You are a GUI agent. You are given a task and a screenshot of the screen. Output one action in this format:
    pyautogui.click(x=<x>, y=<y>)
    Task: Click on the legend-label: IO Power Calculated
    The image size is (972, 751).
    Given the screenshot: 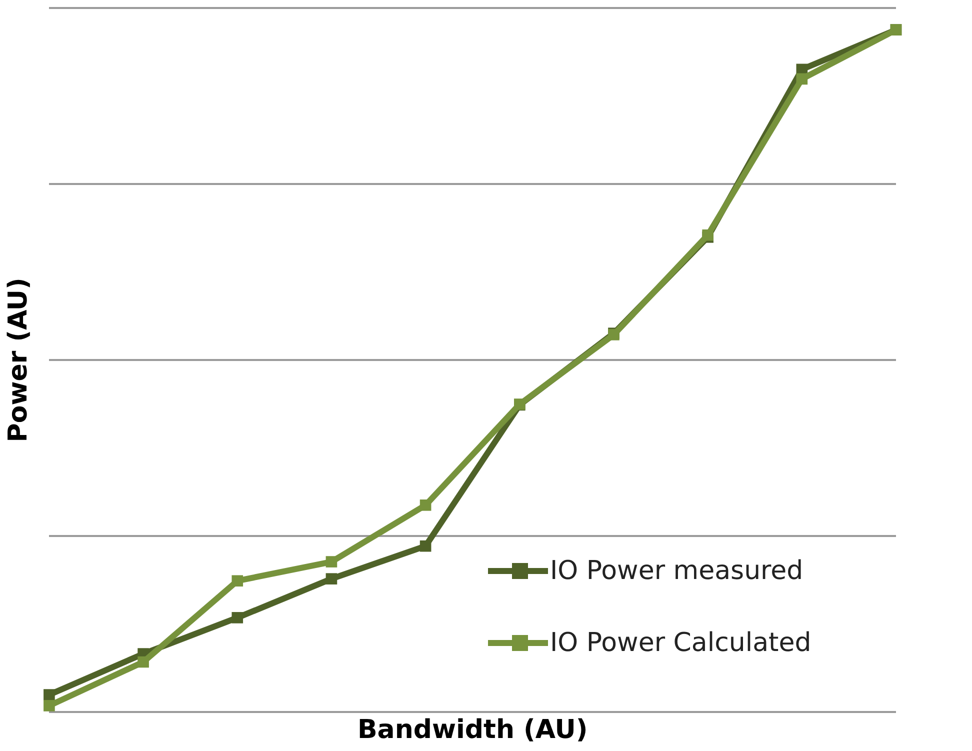 What is the action you would take?
    pyautogui.click(x=681, y=643)
    